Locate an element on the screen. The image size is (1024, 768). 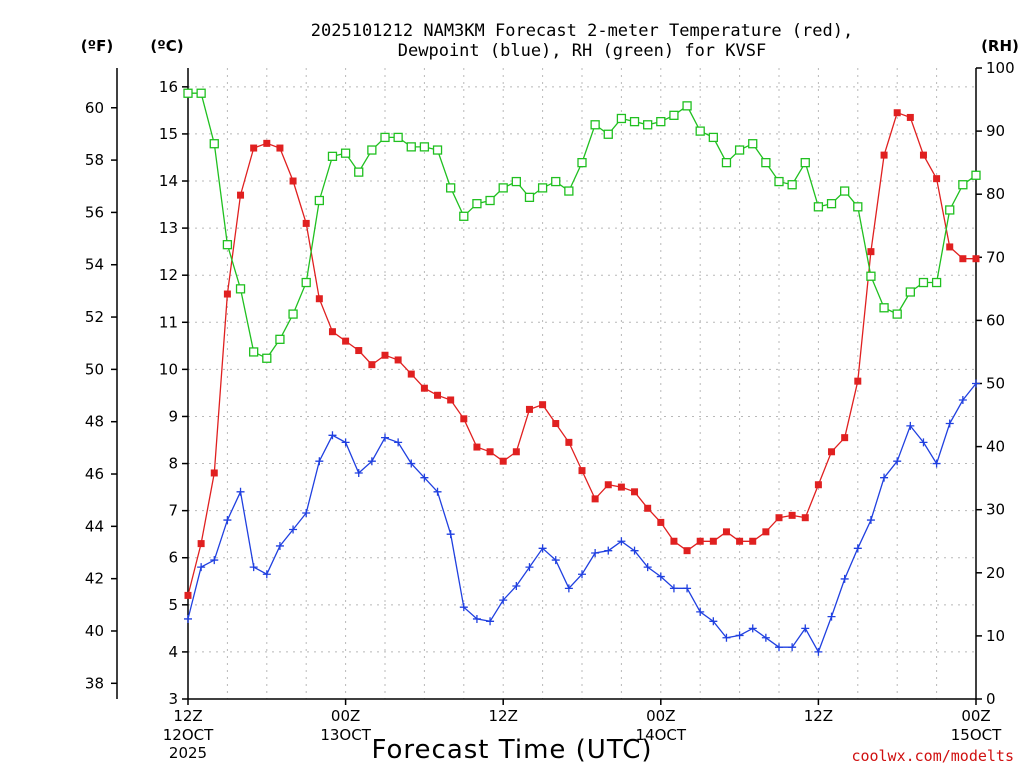
celsius-tick-label: 14 is located at coordinates (168, 181).